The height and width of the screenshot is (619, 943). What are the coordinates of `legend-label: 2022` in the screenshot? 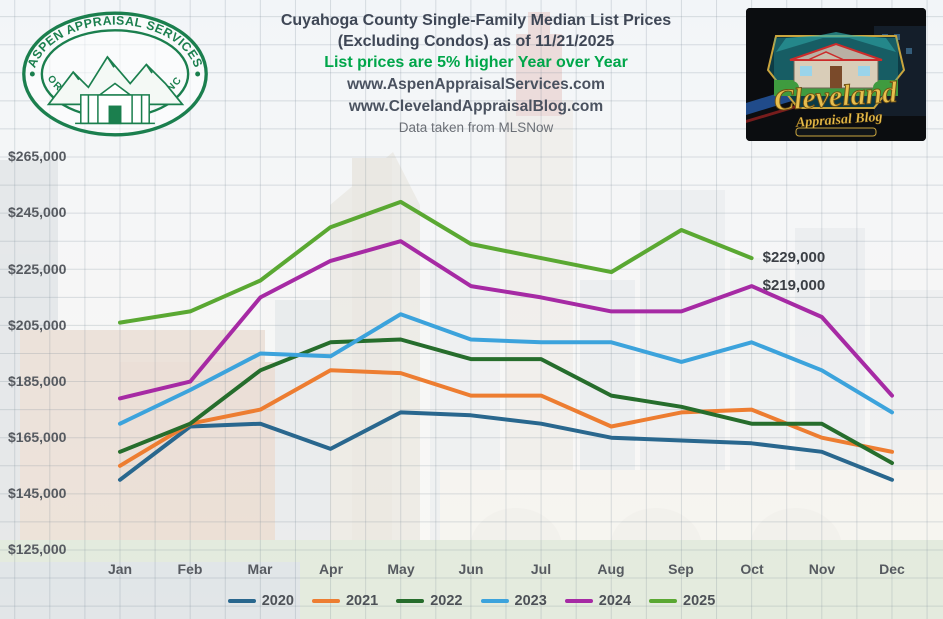 It's located at (446, 601).